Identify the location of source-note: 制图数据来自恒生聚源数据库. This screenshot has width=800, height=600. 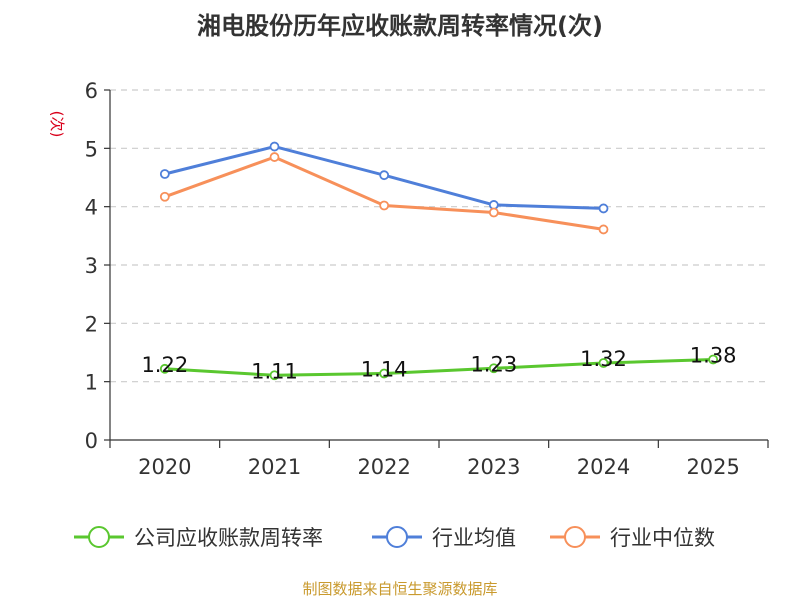
(399, 589).